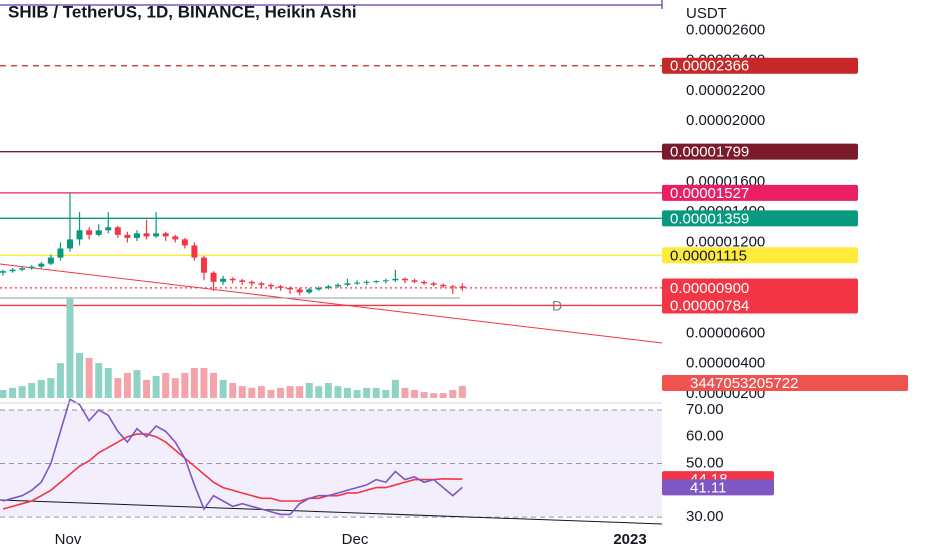  What do you see at coordinates (718, 487) in the screenshot?
I see `rsi-tag` at bounding box center [718, 487].